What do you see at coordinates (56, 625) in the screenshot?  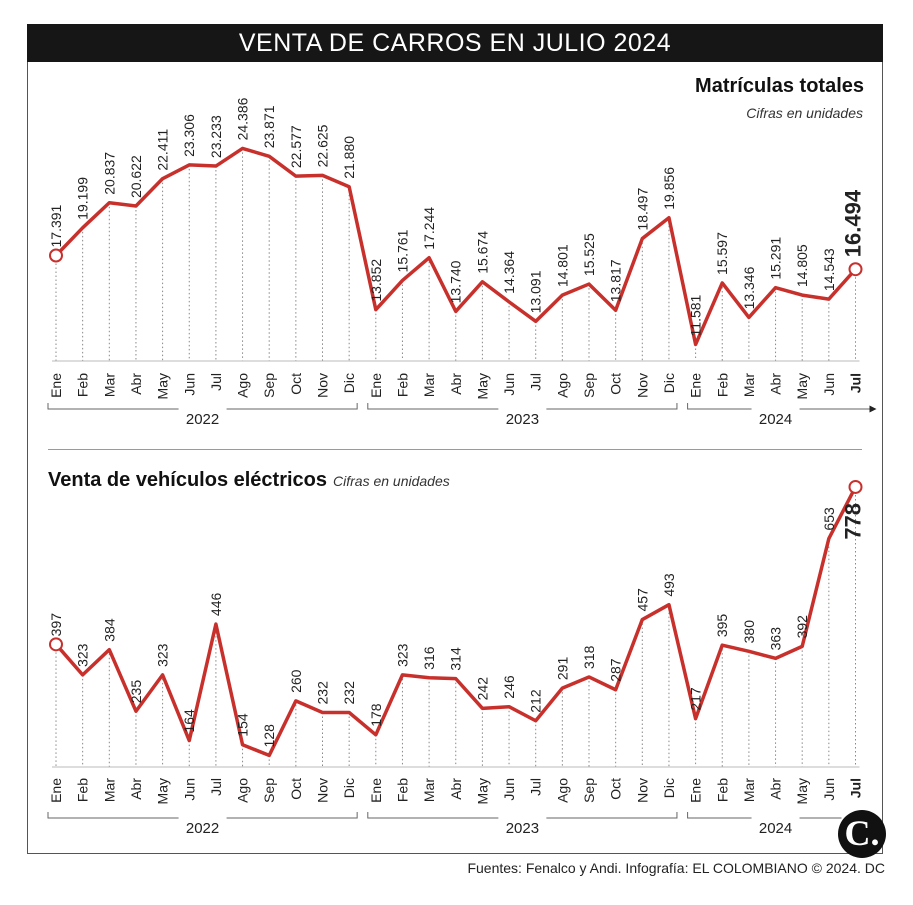 I see `data-label: 397` at bounding box center [56, 625].